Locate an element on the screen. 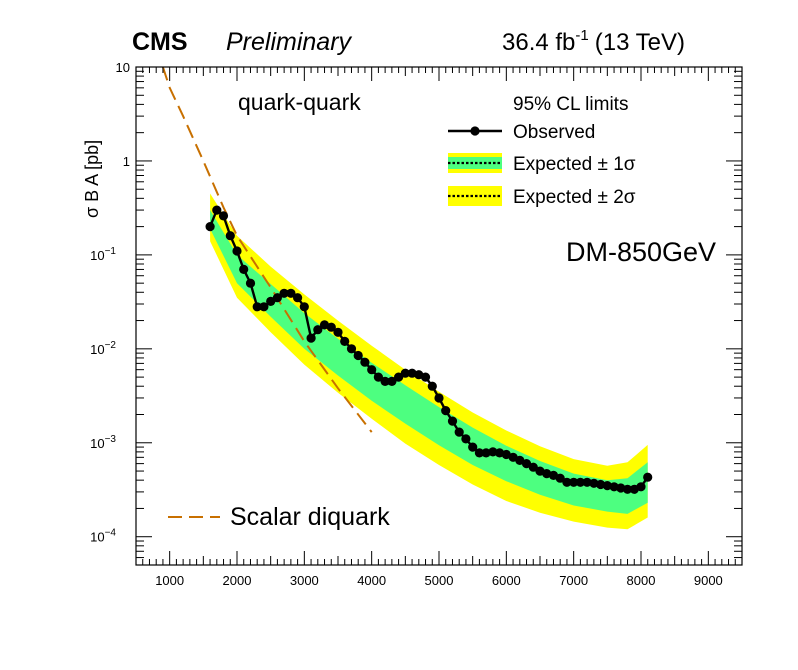 The image size is (798, 670). theory-line is located at coordinates (267, 249).